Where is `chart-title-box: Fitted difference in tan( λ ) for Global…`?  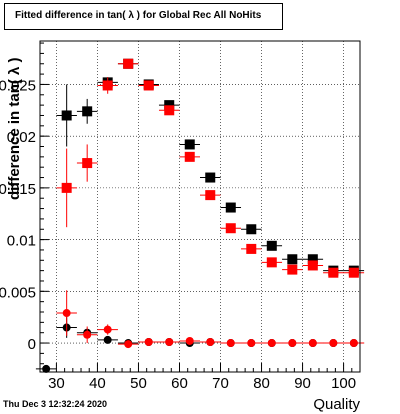 chart-title-box: Fitted difference in tan( λ ) for Global… is located at coordinates (143, 16).